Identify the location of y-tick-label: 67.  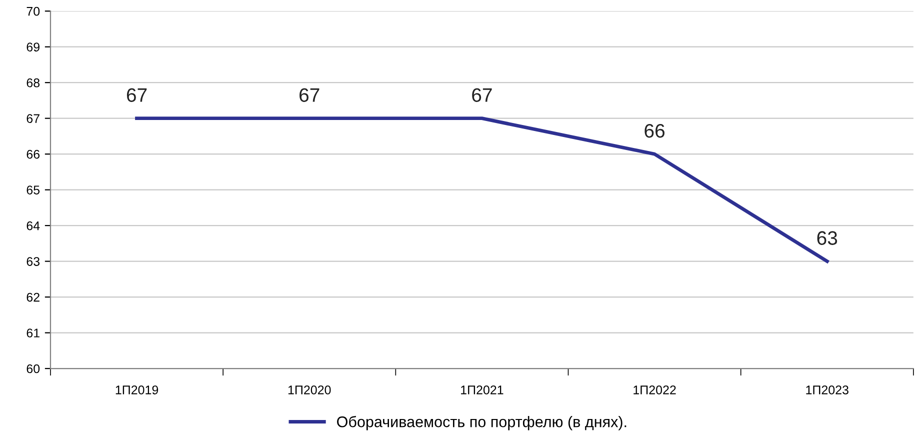
(33, 118).